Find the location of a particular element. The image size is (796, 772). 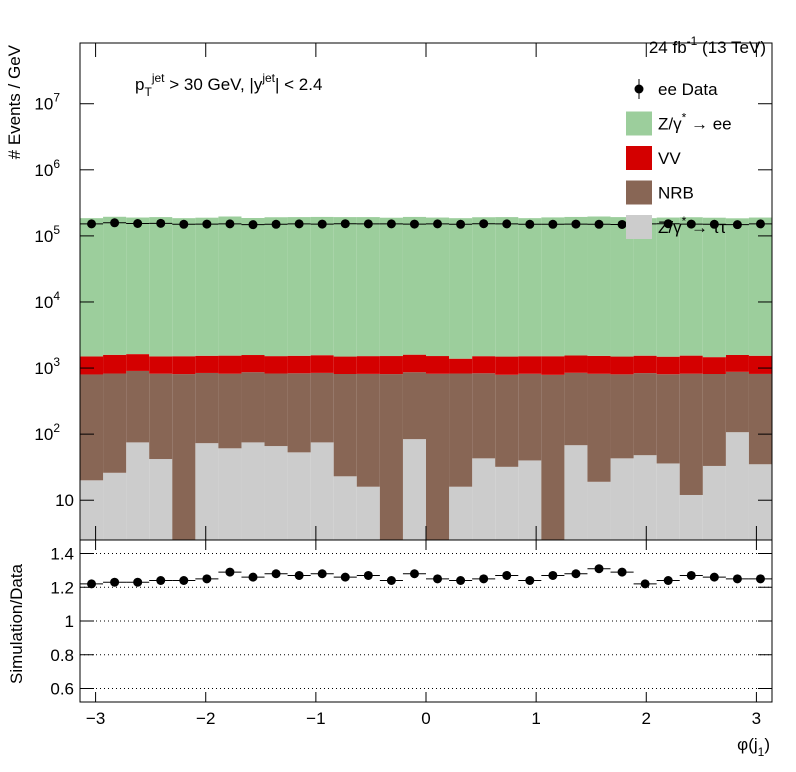

x-axis-label-part: φ(j is located at coordinates (747, 744).